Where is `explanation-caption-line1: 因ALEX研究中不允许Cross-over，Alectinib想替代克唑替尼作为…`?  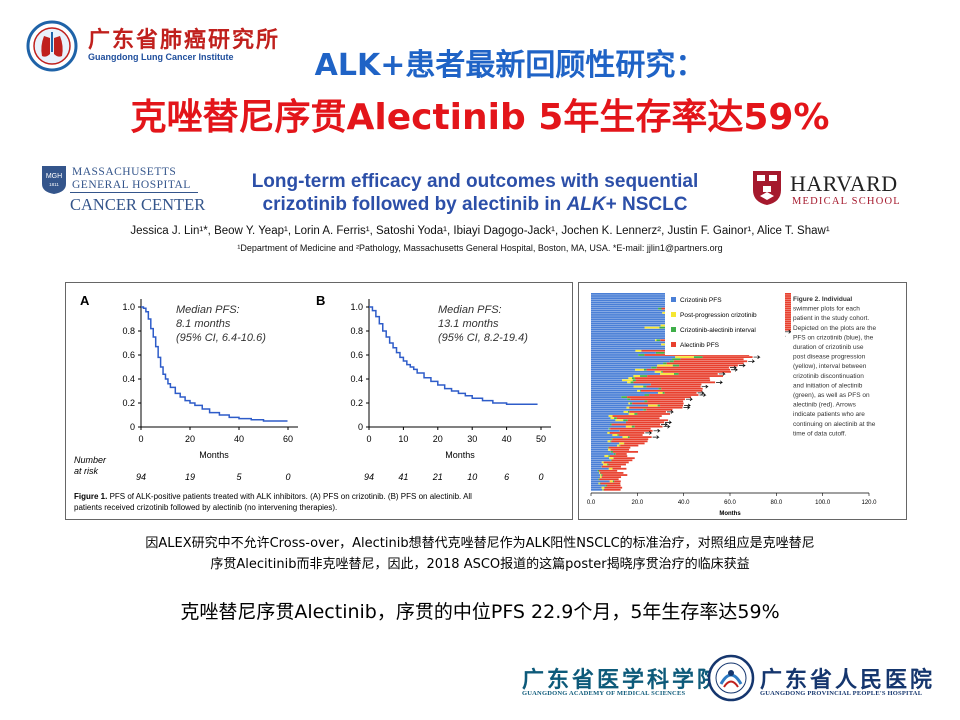 explanation-caption-line1: 因ALEX研究中不允许Cross-over，Alectinib想替代克唑替尼作为… is located at coordinates (480, 543).